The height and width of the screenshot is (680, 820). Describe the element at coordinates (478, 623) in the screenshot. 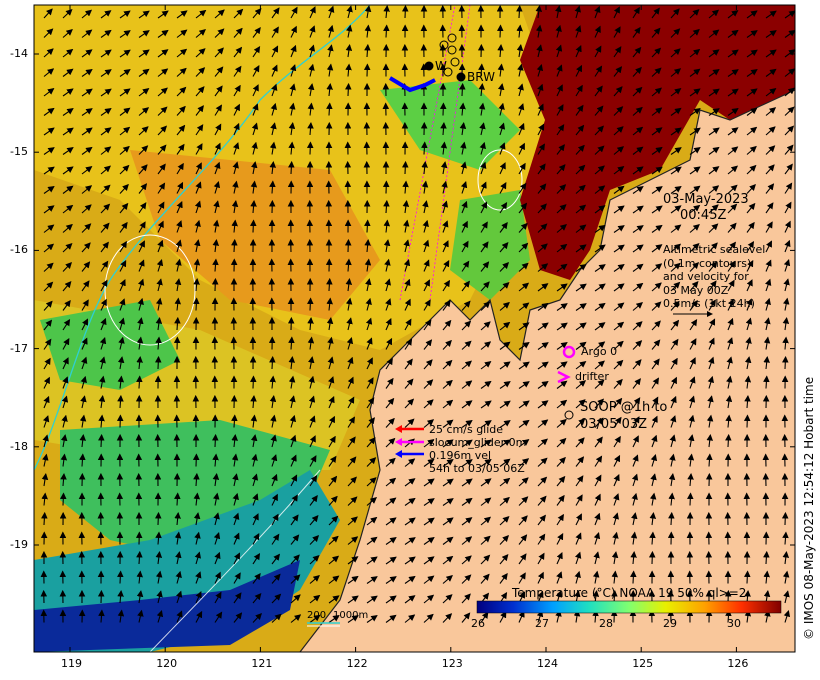

I see `colorbar-tick-label: 26` at that location.